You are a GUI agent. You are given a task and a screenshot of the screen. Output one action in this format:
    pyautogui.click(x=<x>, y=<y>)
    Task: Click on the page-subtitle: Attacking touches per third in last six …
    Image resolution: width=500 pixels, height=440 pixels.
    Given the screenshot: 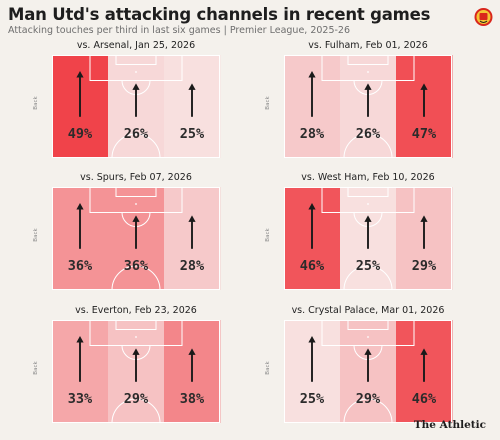 What is the action you would take?
    pyautogui.click(x=179, y=30)
    